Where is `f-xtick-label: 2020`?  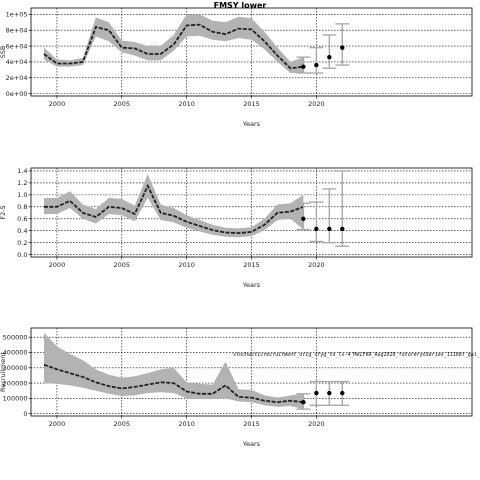 f-xtick-label: 2020 is located at coordinates (316, 265).